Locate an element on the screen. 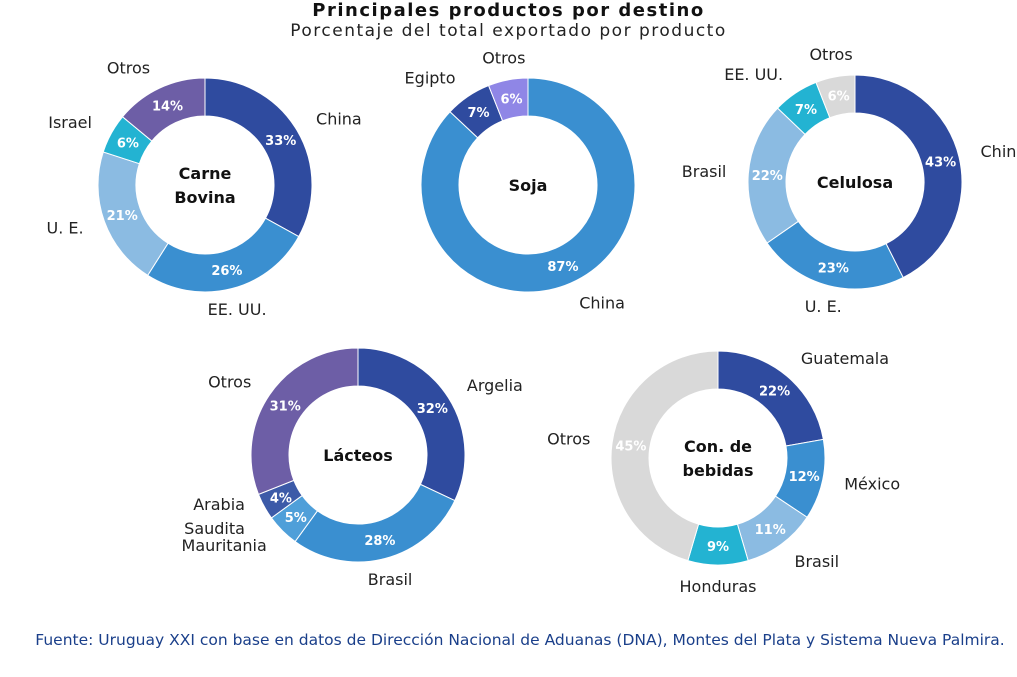 The image size is (1017, 677). category-label: Egipto is located at coordinates (430, 77).